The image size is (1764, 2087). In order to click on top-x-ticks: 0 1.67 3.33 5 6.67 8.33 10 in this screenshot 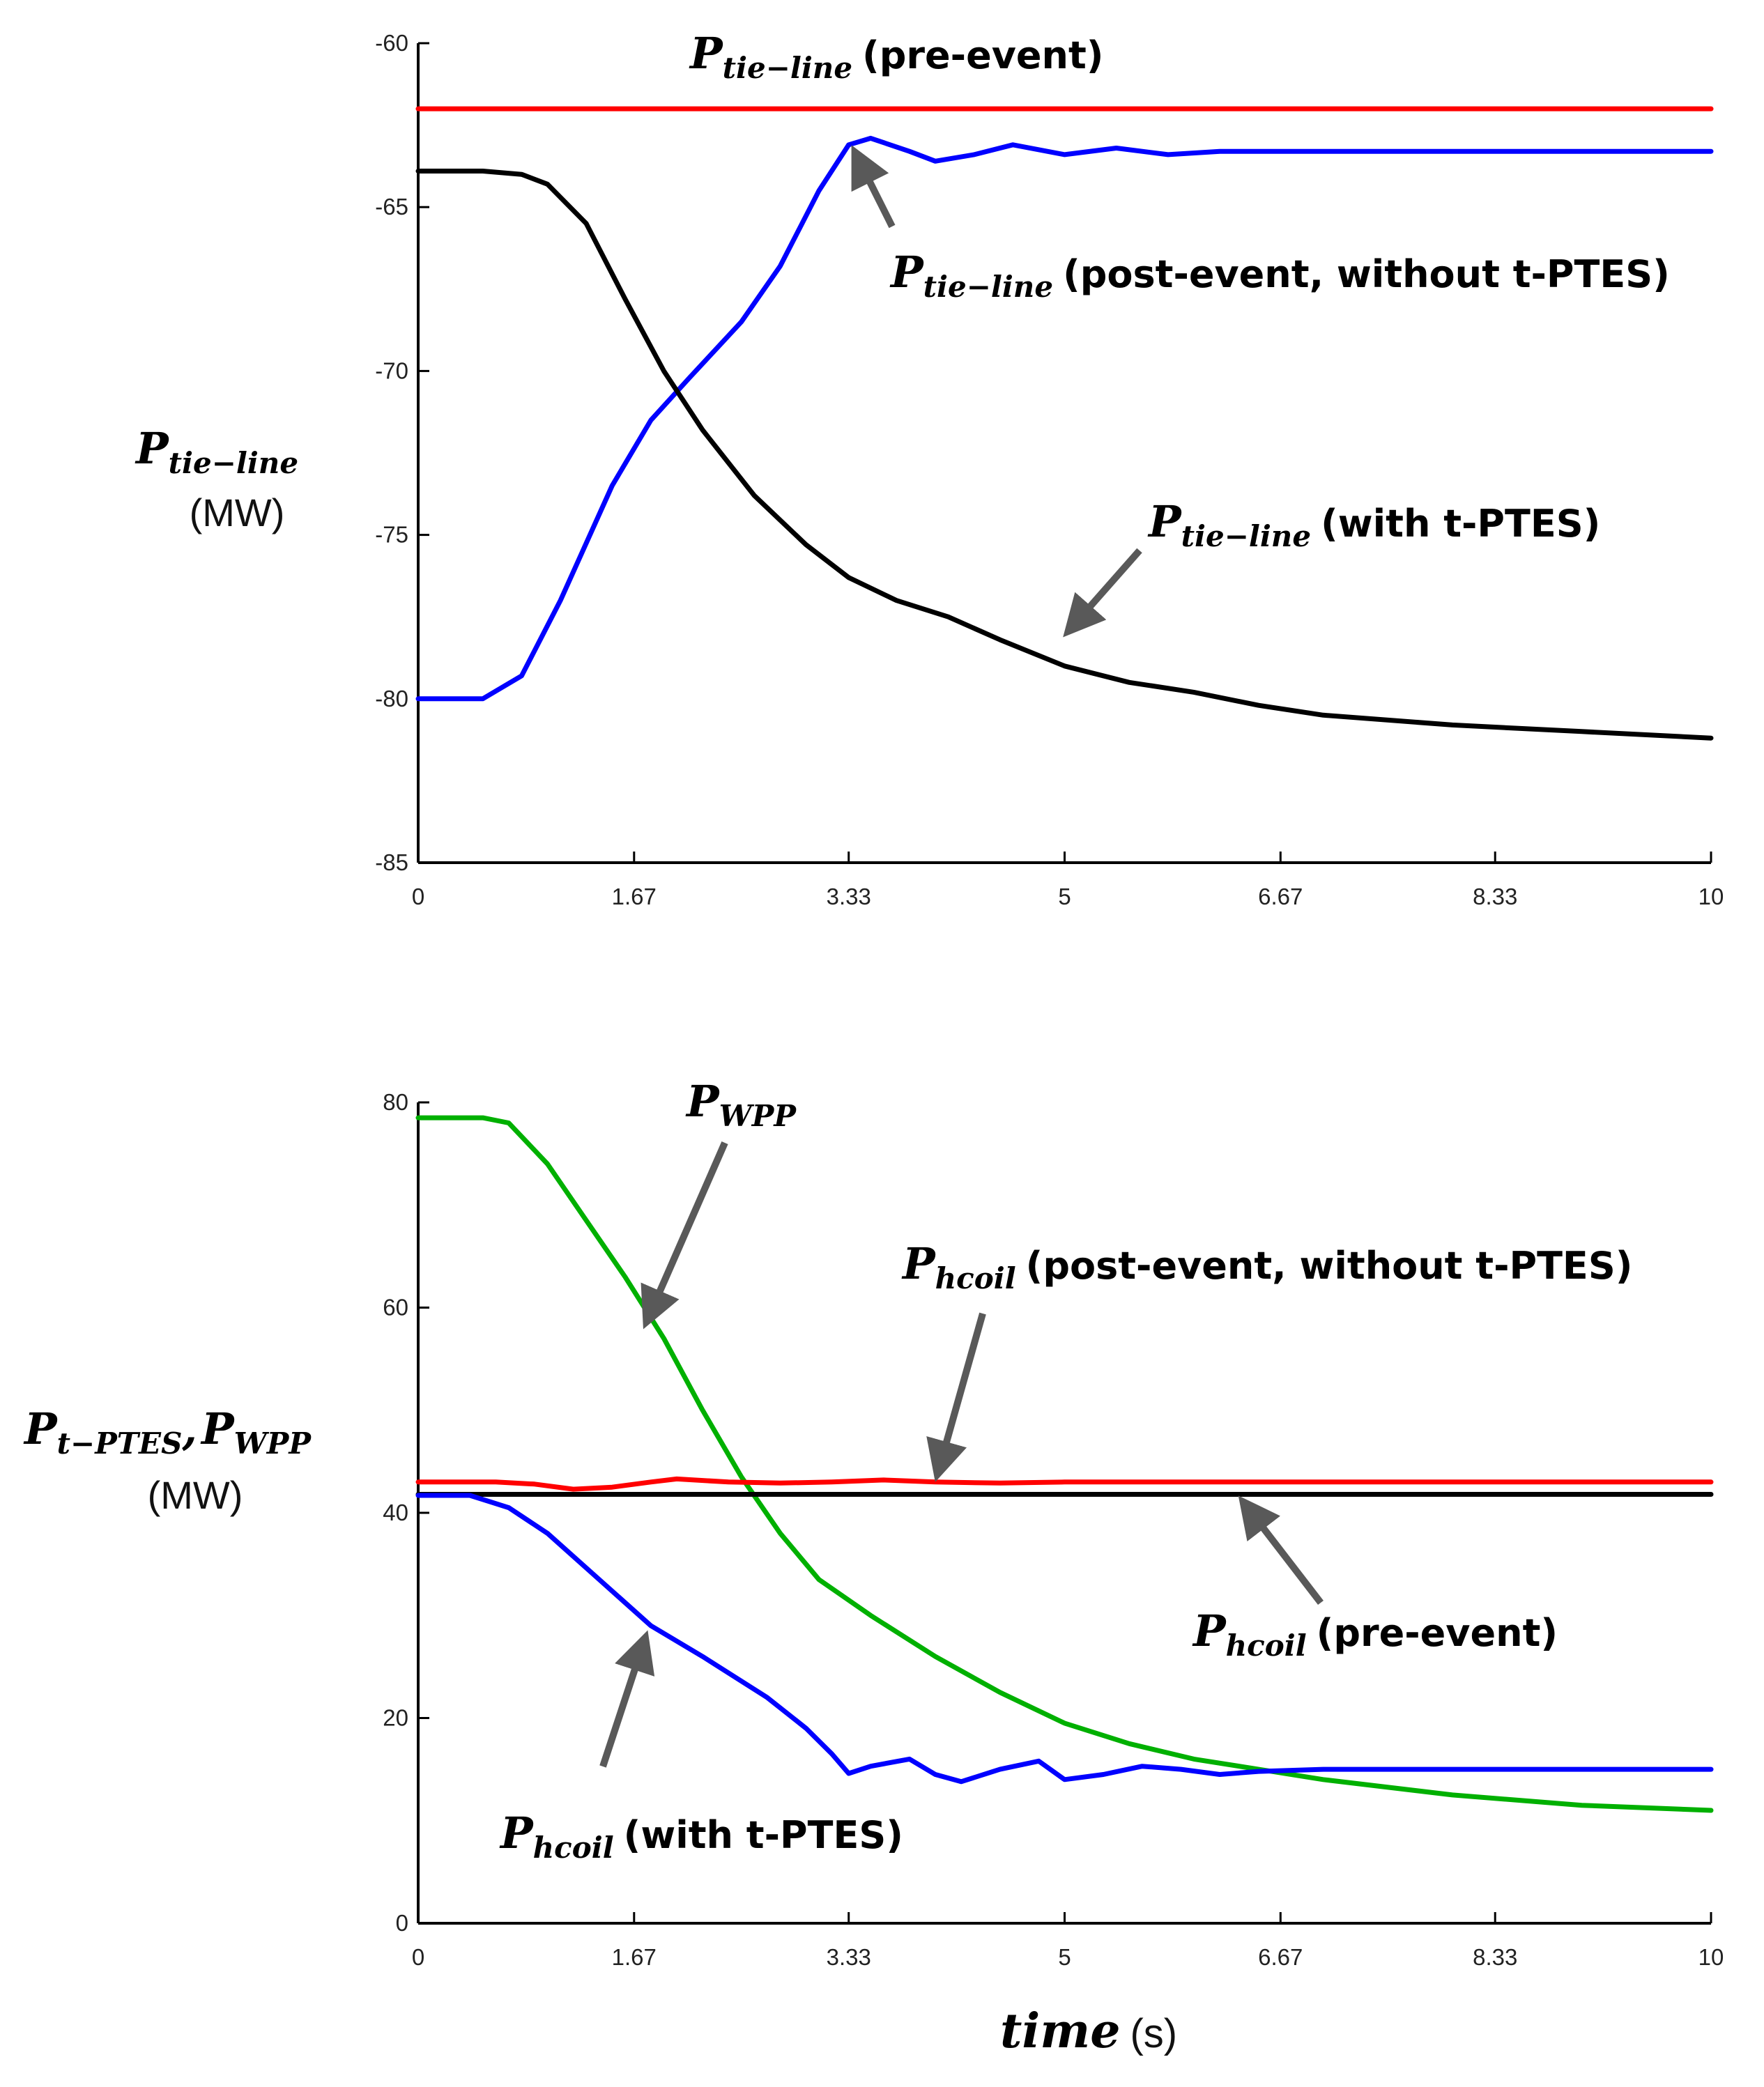, I will do `click(1068, 881)`.